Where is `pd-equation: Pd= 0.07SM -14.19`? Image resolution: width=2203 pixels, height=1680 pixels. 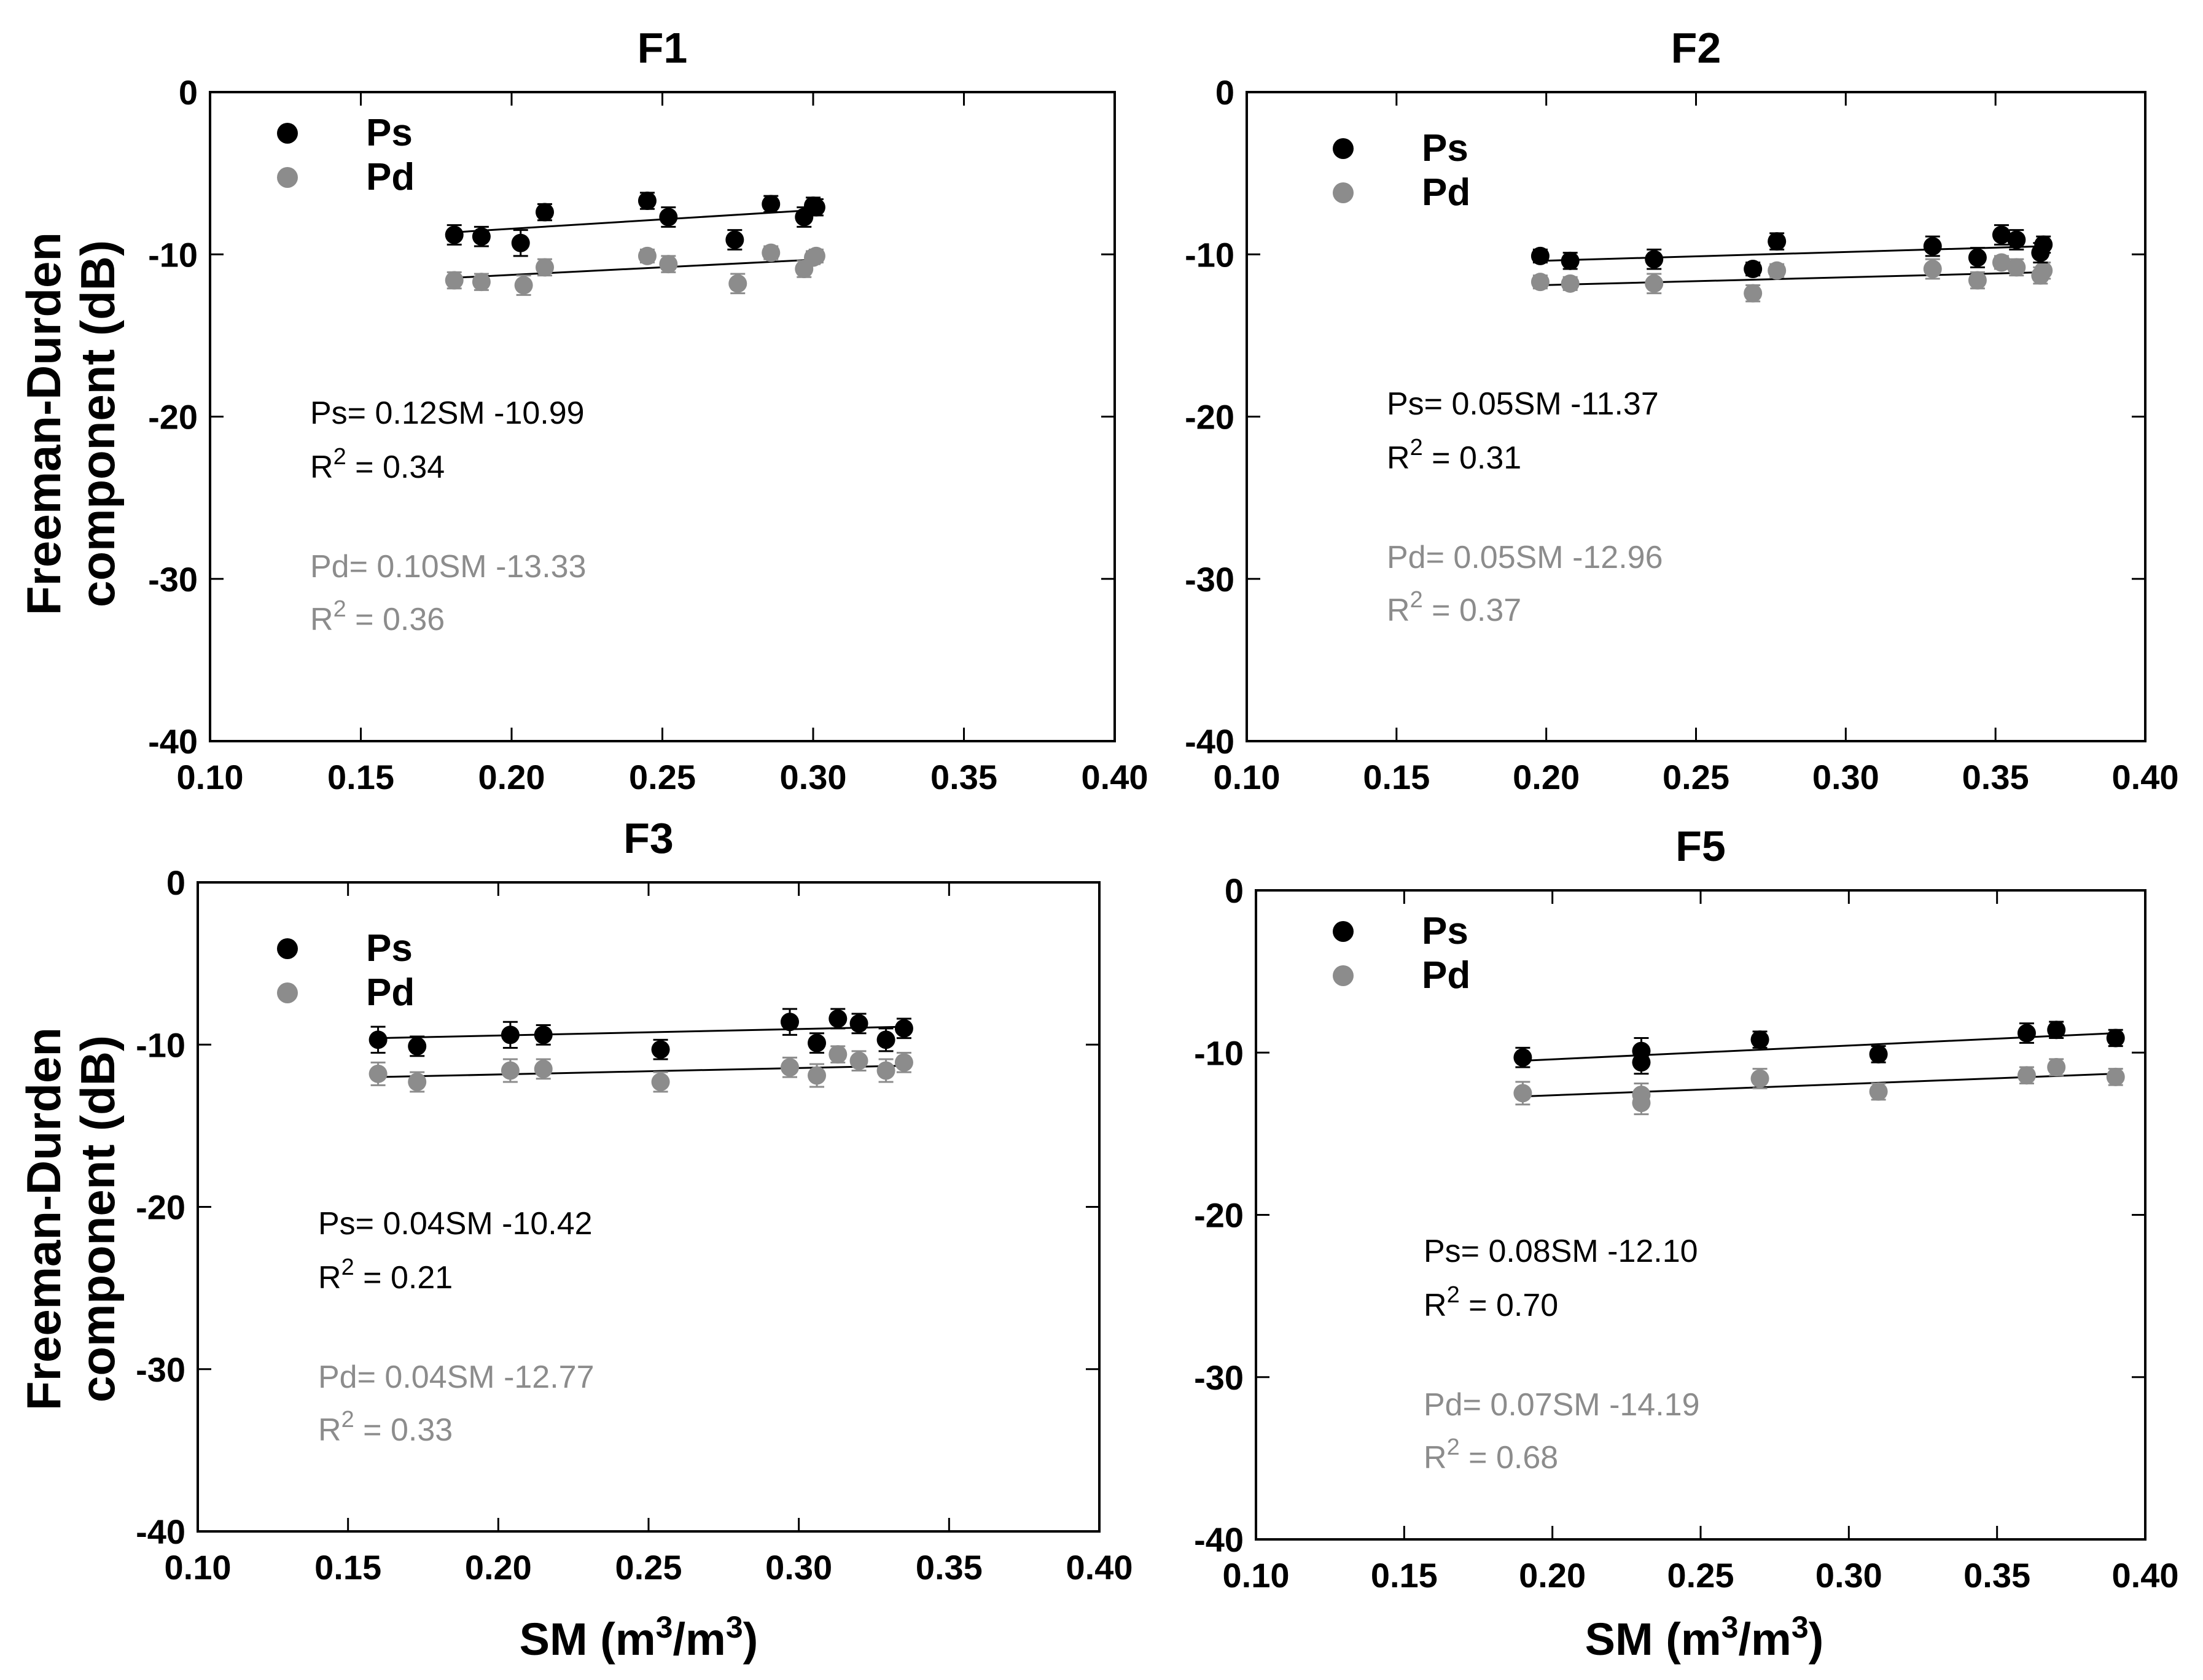 pd-equation: Pd= 0.07SM -14.19 is located at coordinates (1562, 1405).